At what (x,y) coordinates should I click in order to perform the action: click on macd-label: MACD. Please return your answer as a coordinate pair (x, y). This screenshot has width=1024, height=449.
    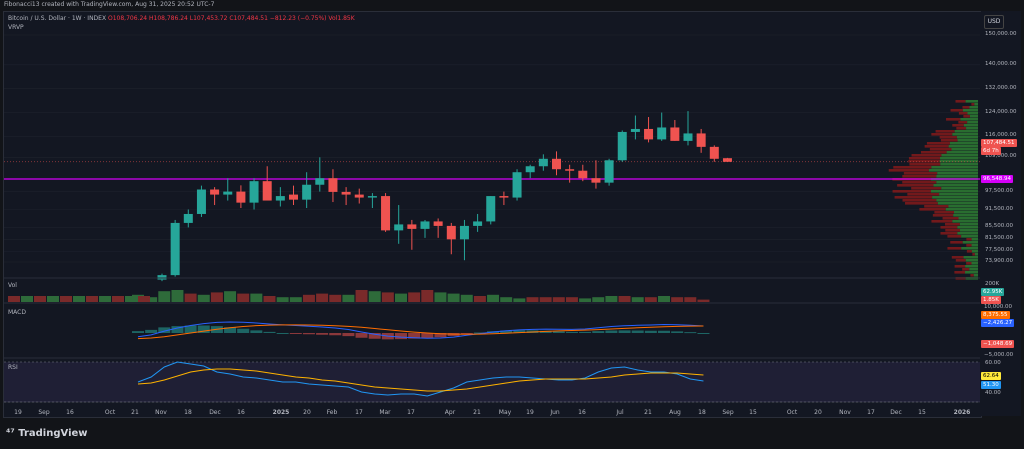
    Looking at the image, I should click on (17, 312).